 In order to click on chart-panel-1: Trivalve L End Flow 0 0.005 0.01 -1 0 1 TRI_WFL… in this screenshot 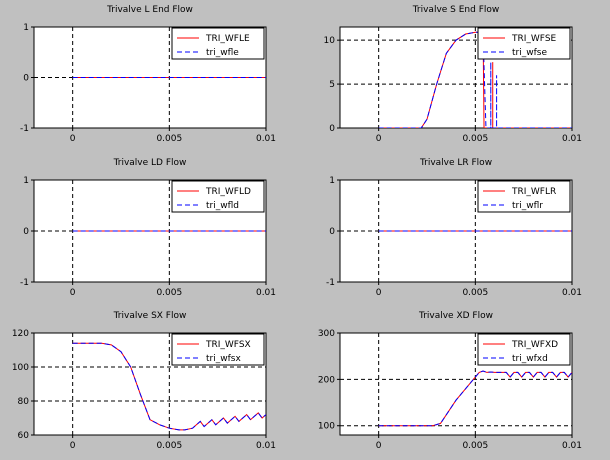, I will do `click(148, 74)`.